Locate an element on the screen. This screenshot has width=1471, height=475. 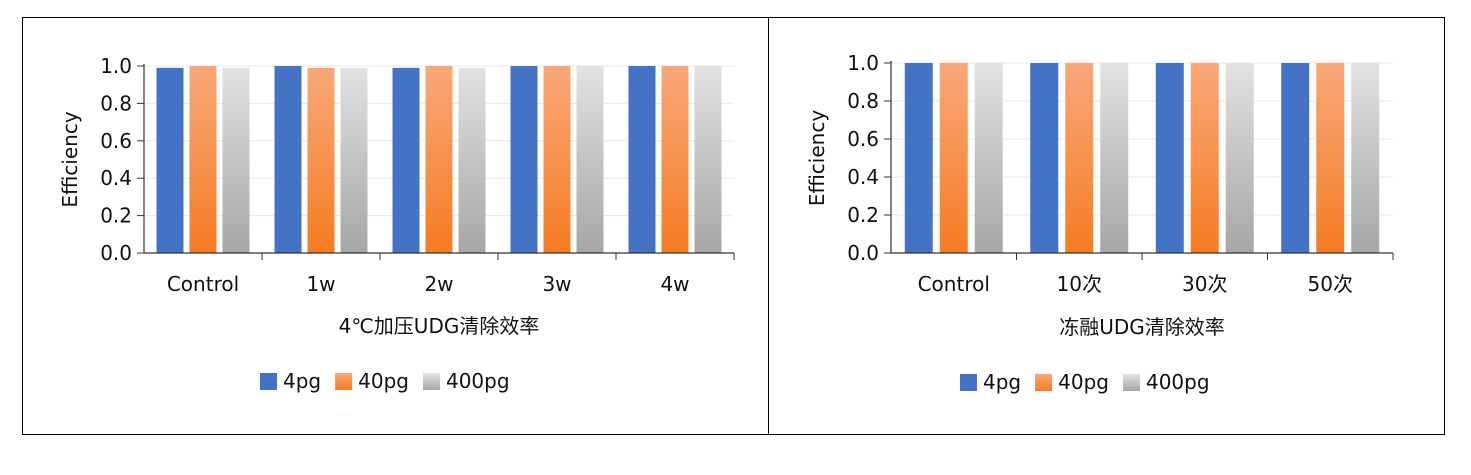
x-tick-label: 10次 is located at coordinates (1079, 284).